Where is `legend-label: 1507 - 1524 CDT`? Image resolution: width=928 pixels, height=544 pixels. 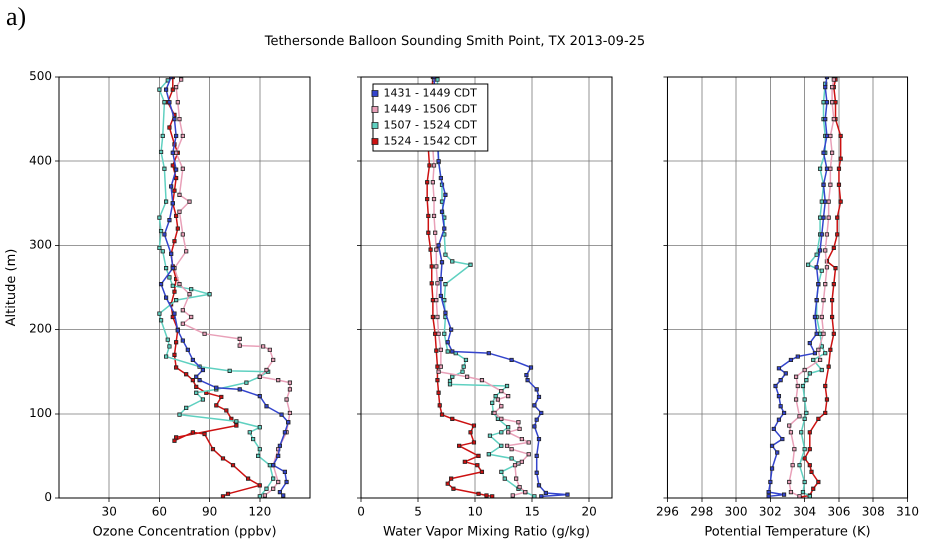
legend-label: 1507 - 1524 CDT is located at coordinates (431, 125).